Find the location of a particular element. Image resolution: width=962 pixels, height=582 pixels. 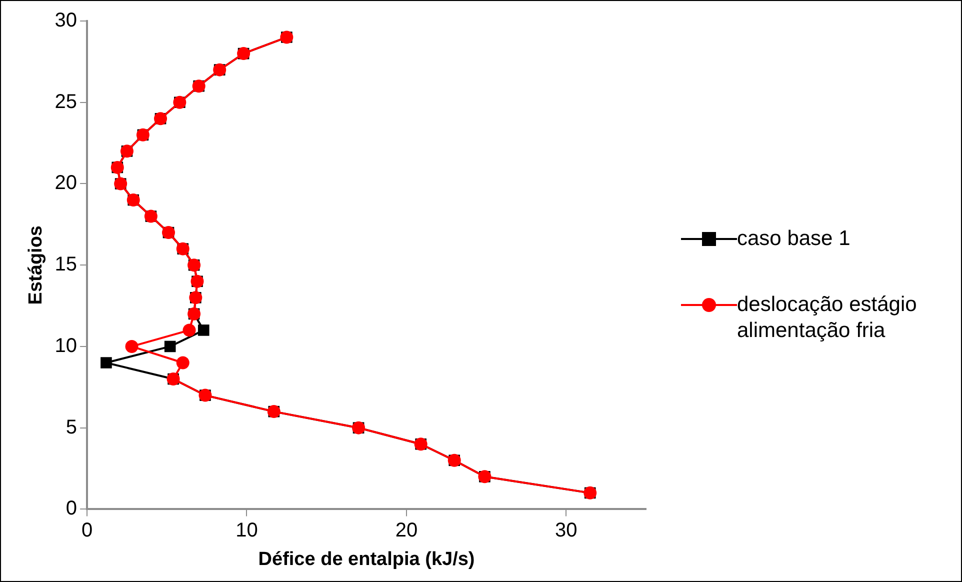

y-tick-label: 25 is located at coordinates (66, 101).